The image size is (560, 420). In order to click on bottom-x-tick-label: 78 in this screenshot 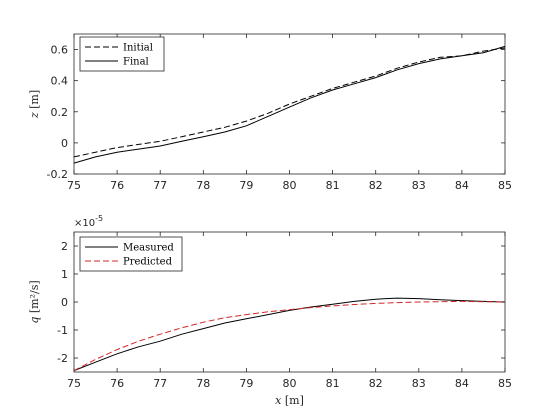, I will do `click(203, 383)`.